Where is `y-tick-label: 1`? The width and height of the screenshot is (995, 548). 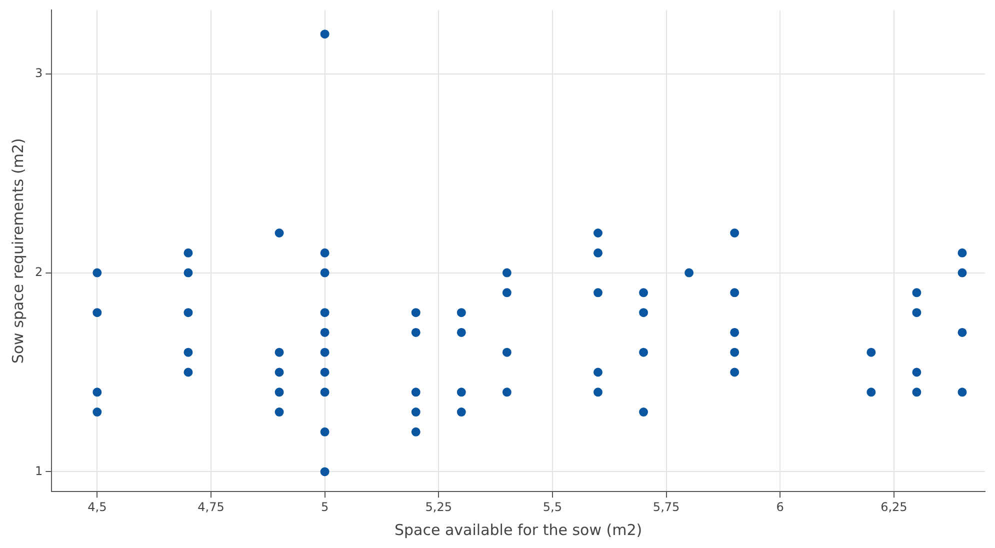
y-tick-label: 1 is located at coordinates (38, 471).